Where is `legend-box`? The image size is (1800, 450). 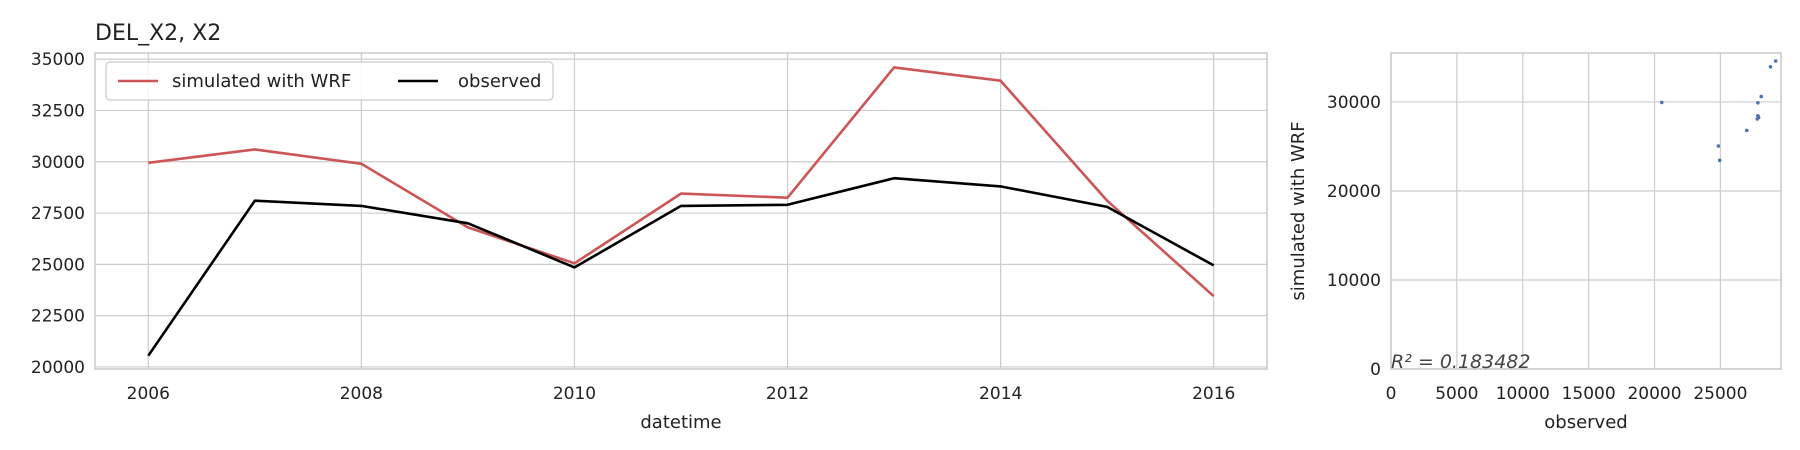
legend-box is located at coordinates (329, 81).